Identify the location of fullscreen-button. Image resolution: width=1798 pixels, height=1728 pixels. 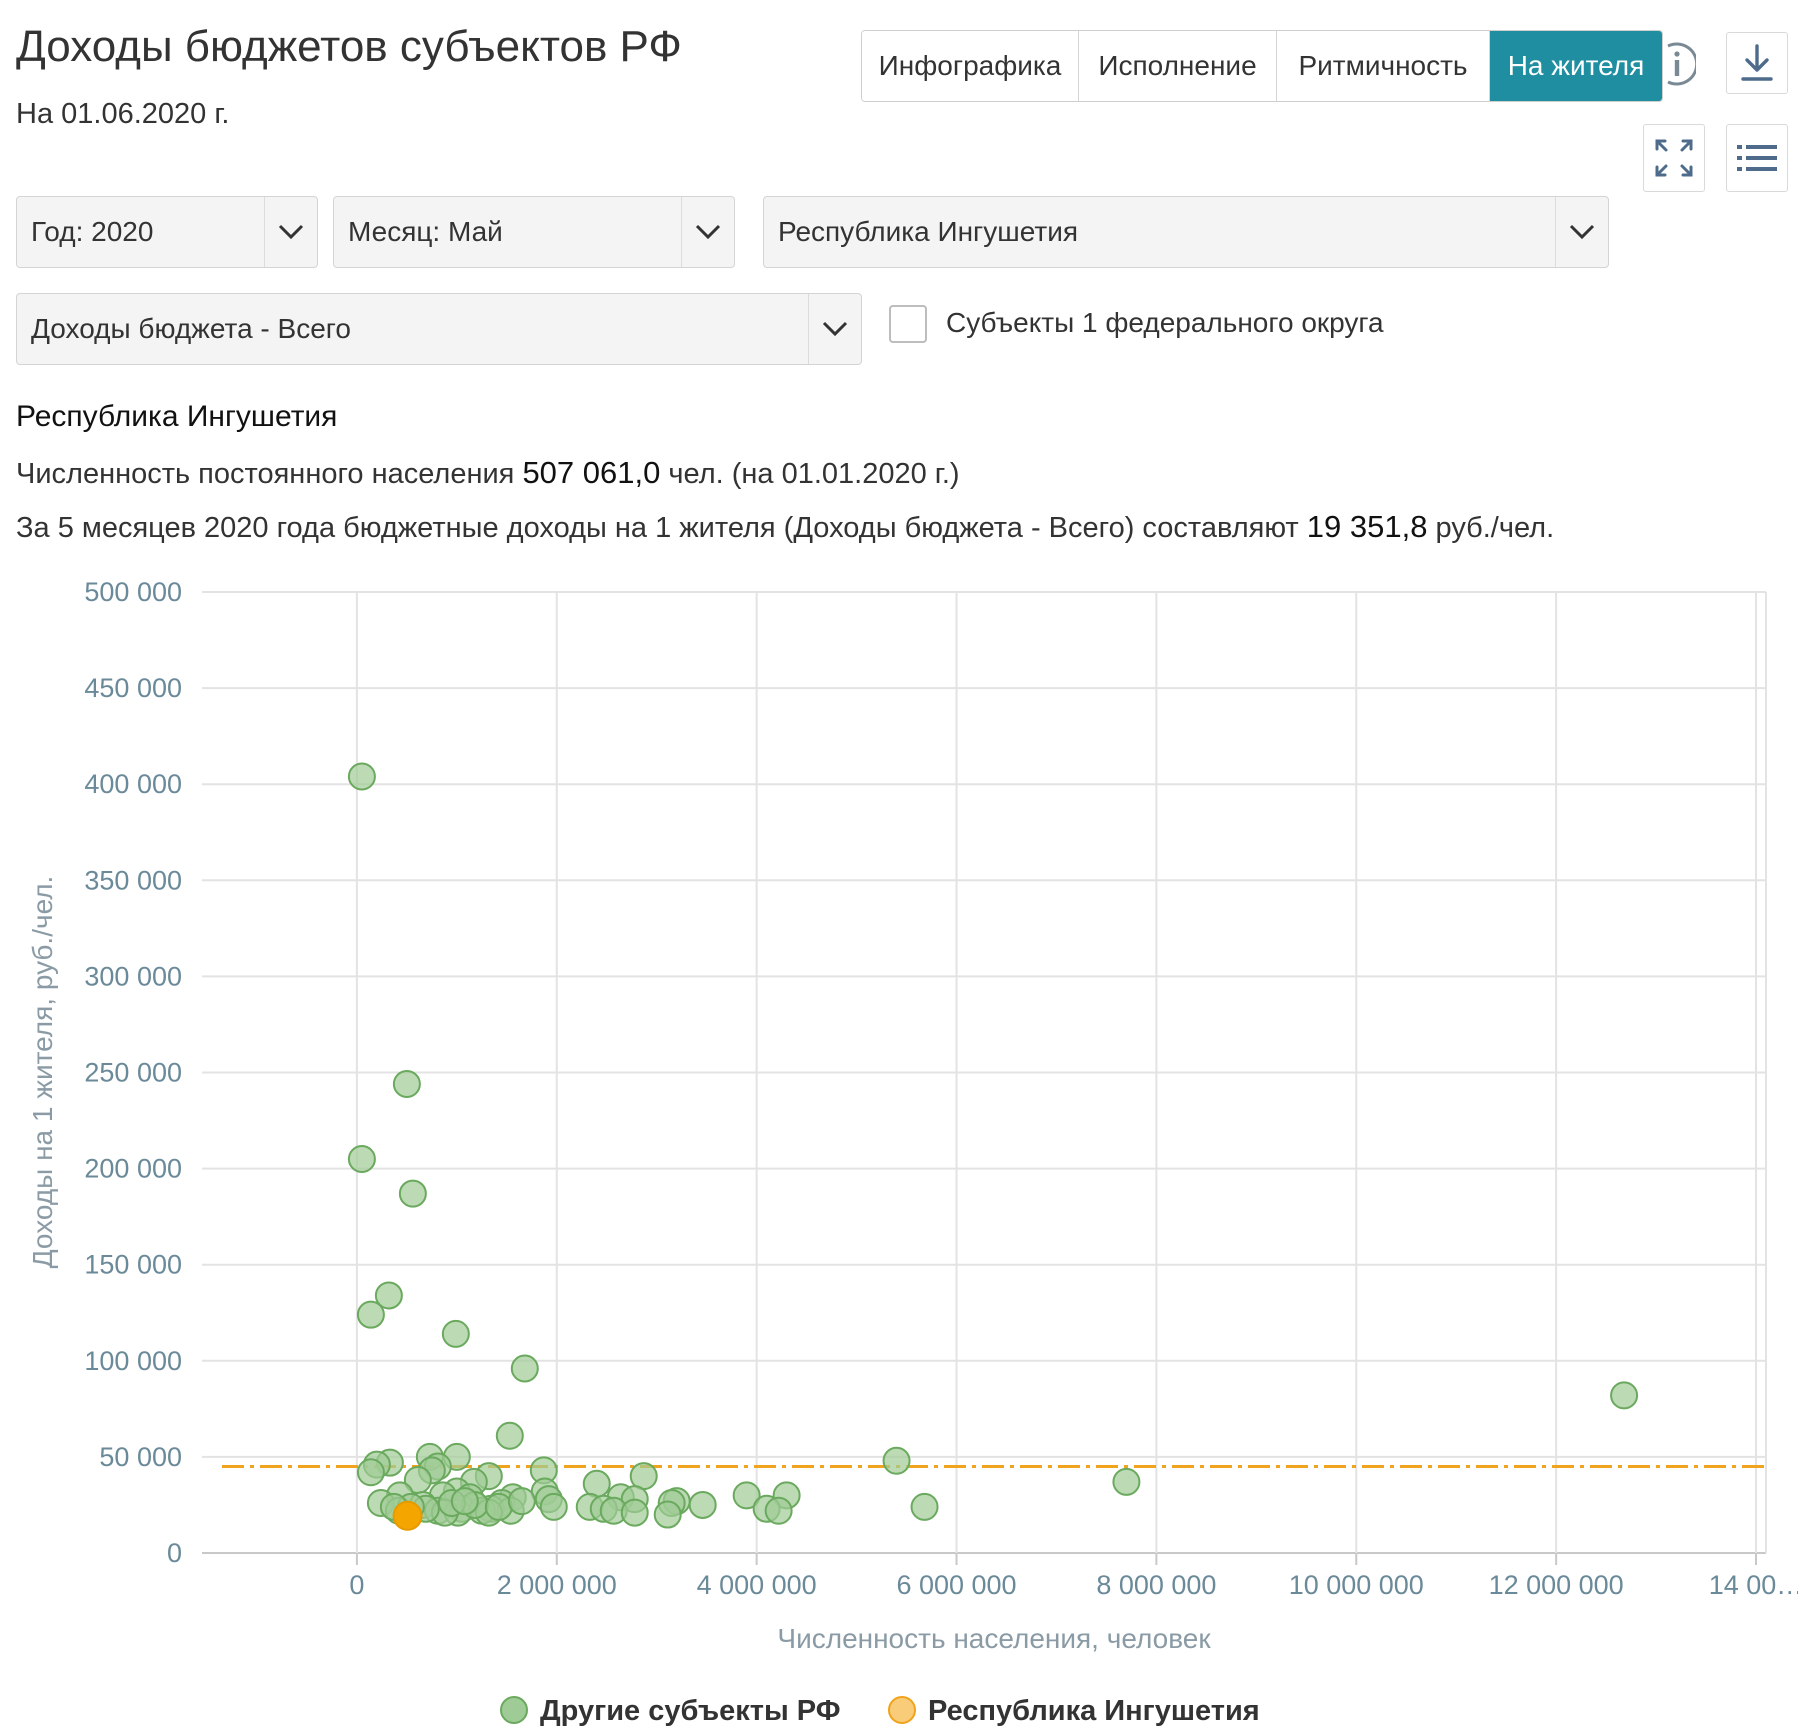
(1674, 158).